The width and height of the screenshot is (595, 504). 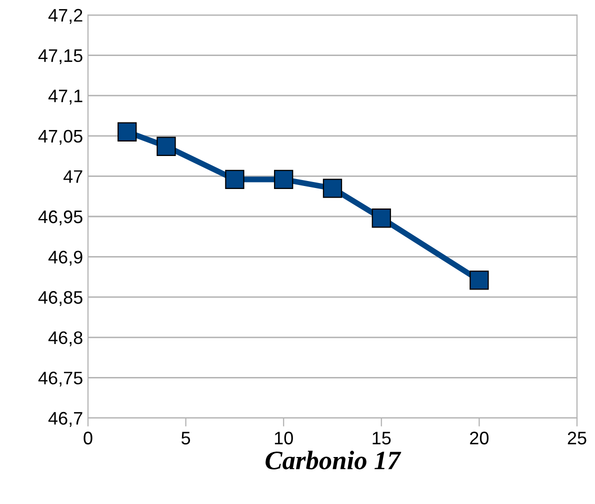 I want to click on y-tick-label: 47,2, so click(x=65, y=16).